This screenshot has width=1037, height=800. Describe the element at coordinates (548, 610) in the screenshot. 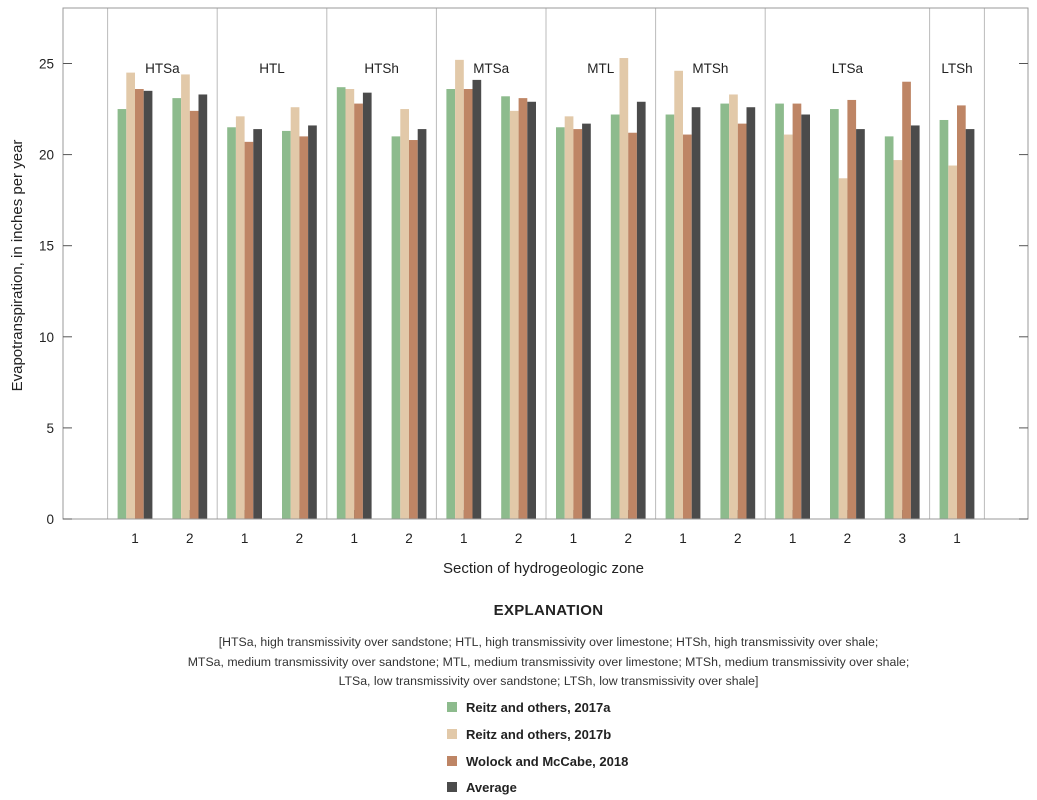

I see `legend-title: EXPLANATION` at that location.